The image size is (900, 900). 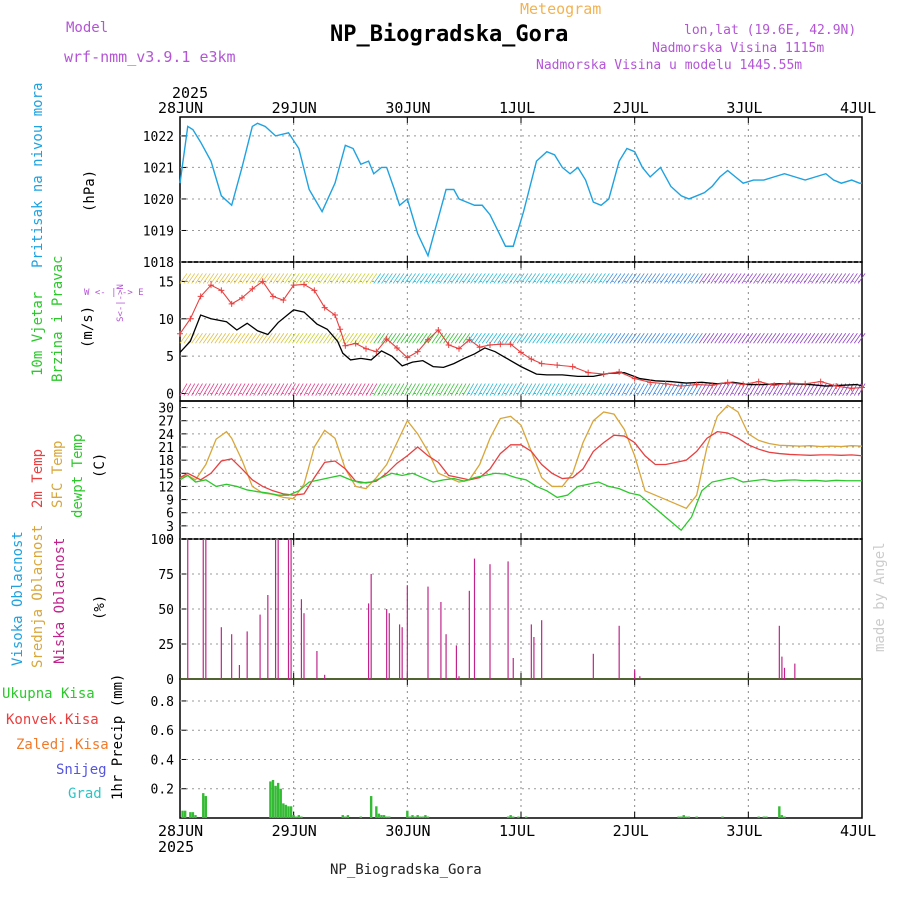 I want to click on legend-snow: Snijeg, so click(x=81, y=770).